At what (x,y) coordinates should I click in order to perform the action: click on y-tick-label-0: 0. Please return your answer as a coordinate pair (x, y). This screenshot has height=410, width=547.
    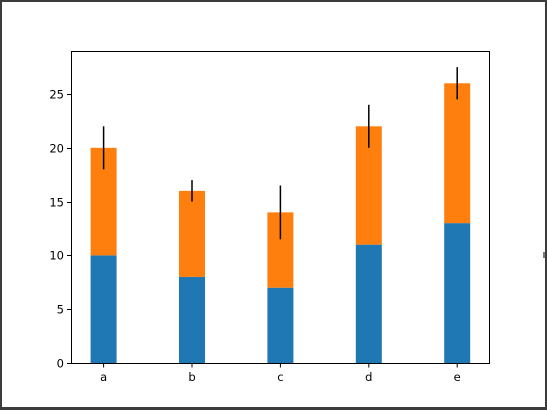
    Looking at the image, I should click on (60, 364).